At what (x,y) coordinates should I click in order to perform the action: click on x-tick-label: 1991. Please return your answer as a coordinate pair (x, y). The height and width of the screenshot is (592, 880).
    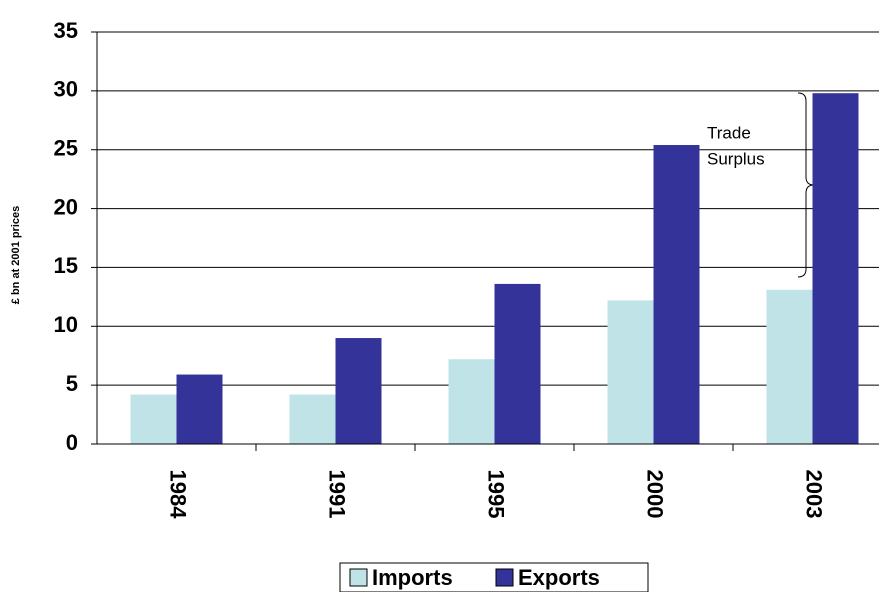
    Looking at the image, I should click on (337, 494).